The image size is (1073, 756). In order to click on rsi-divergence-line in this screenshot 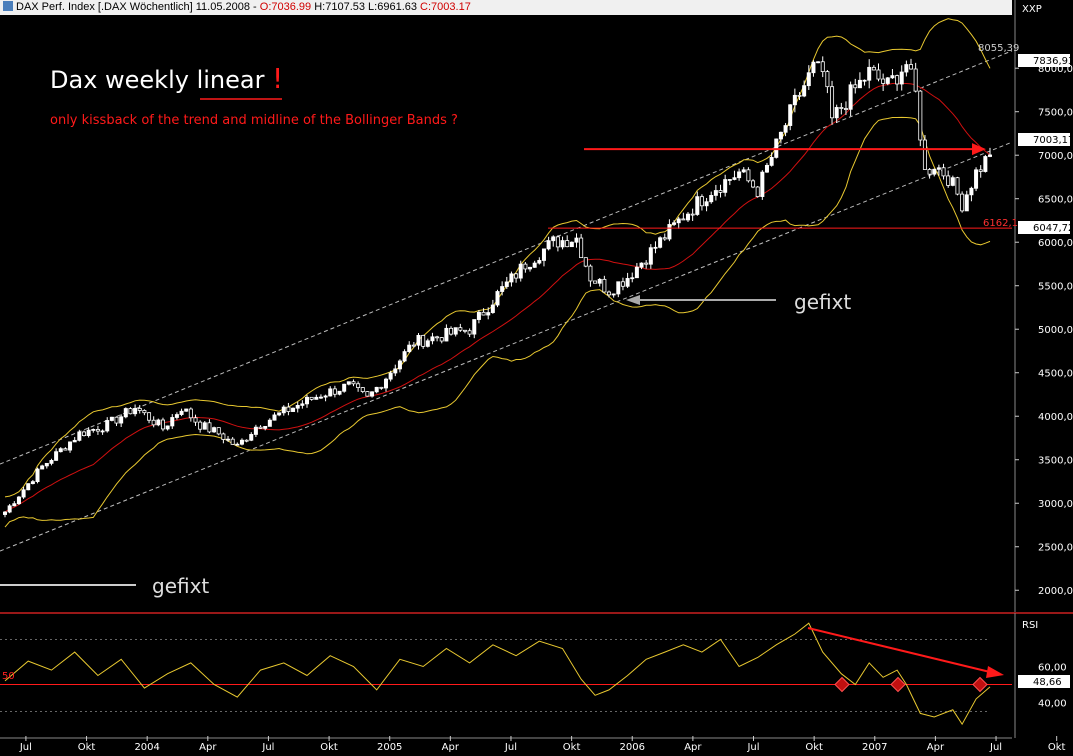, I will do `click(899, 650)`.